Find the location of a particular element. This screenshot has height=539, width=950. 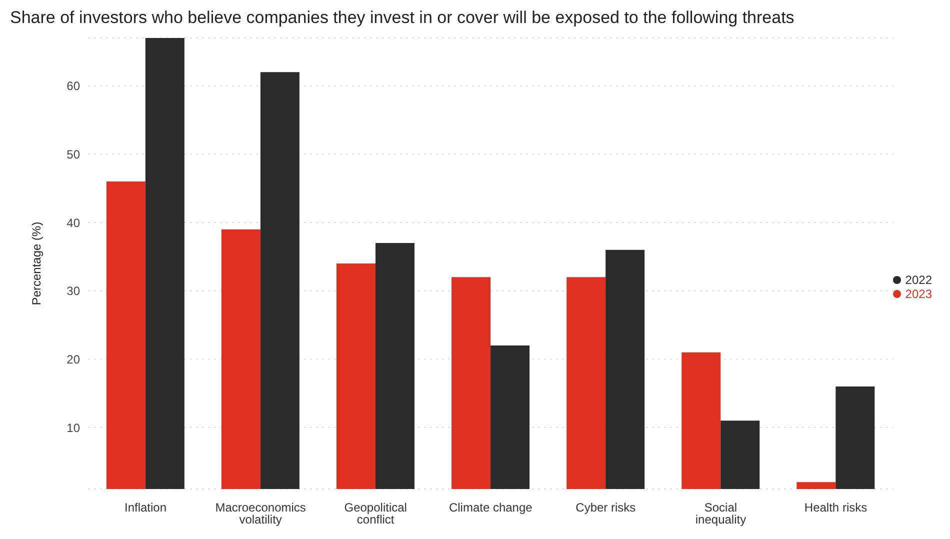

legend-label: 2022 is located at coordinates (918, 279).